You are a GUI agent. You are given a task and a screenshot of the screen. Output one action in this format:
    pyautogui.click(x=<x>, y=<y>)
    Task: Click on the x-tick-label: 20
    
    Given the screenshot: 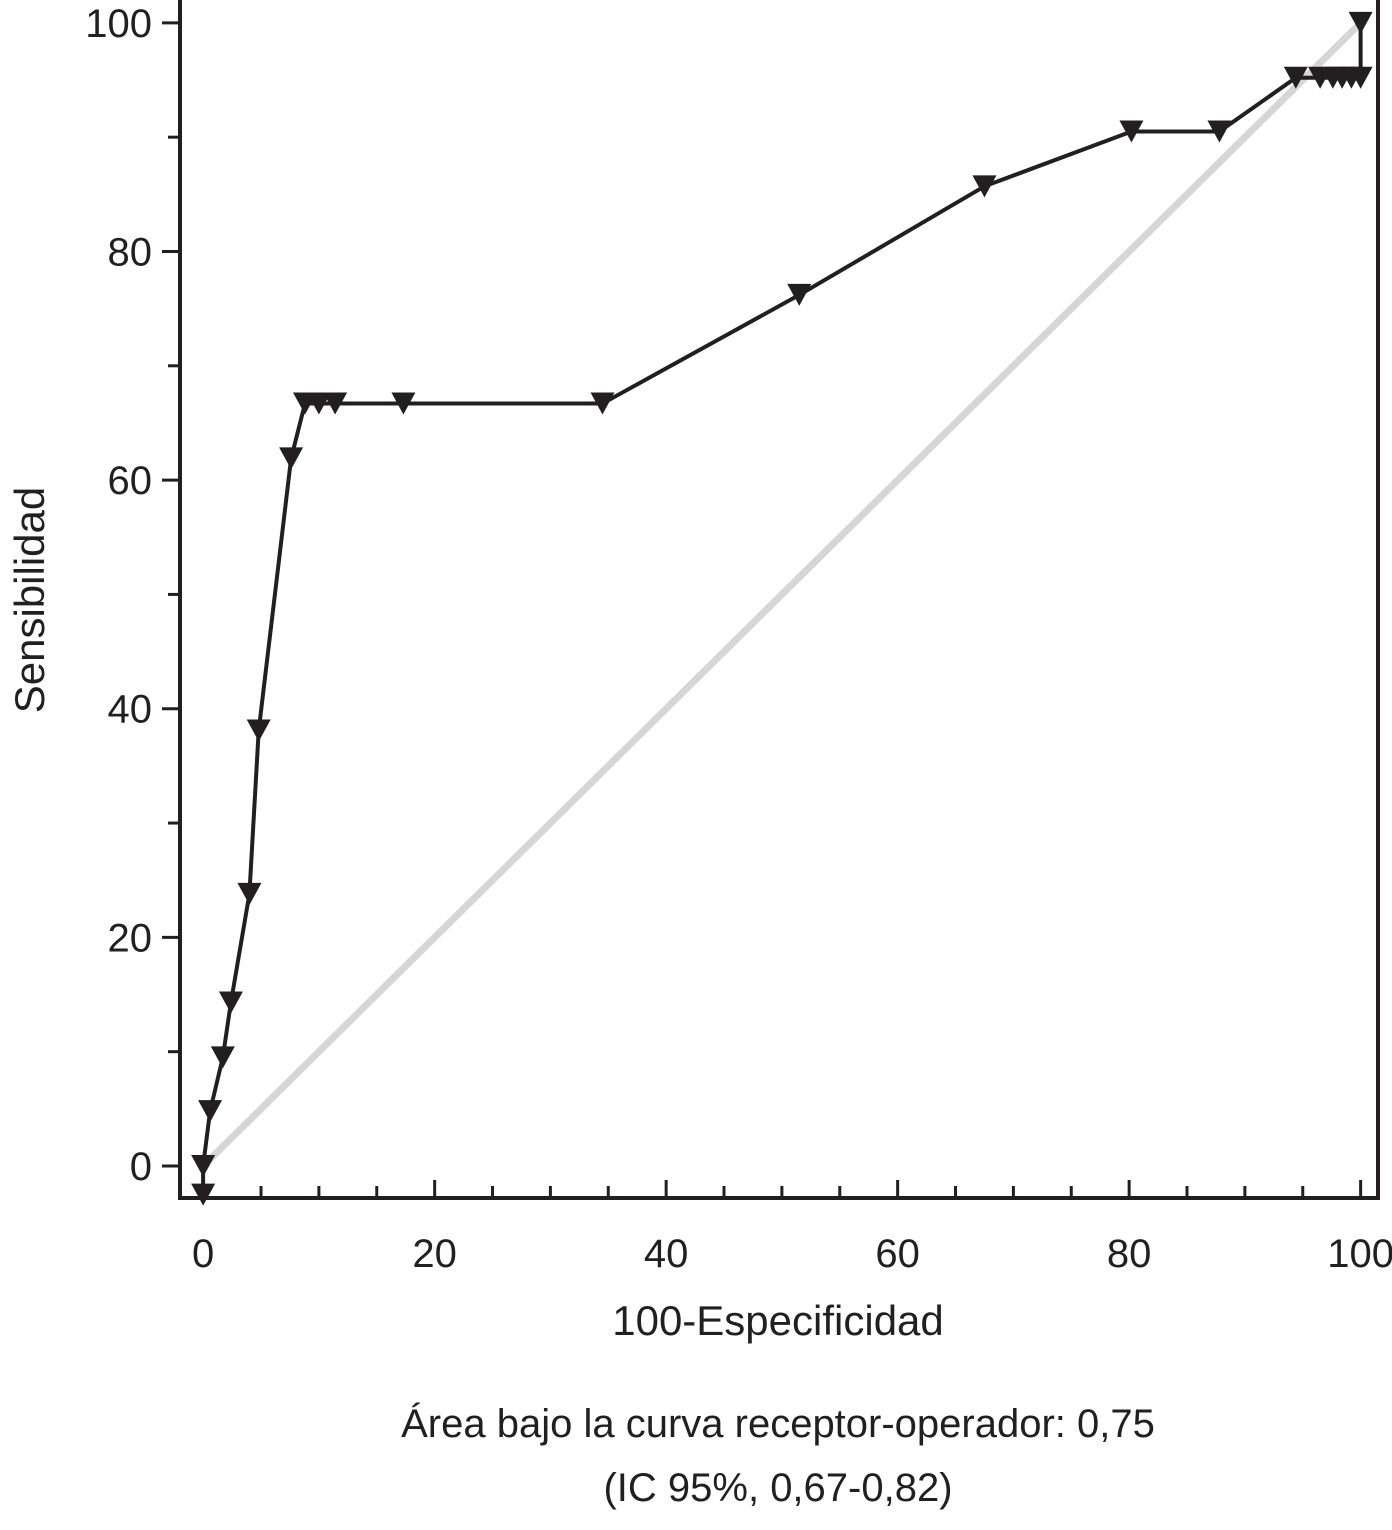 What is the action you would take?
    pyautogui.click(x=434, y=1254)
    